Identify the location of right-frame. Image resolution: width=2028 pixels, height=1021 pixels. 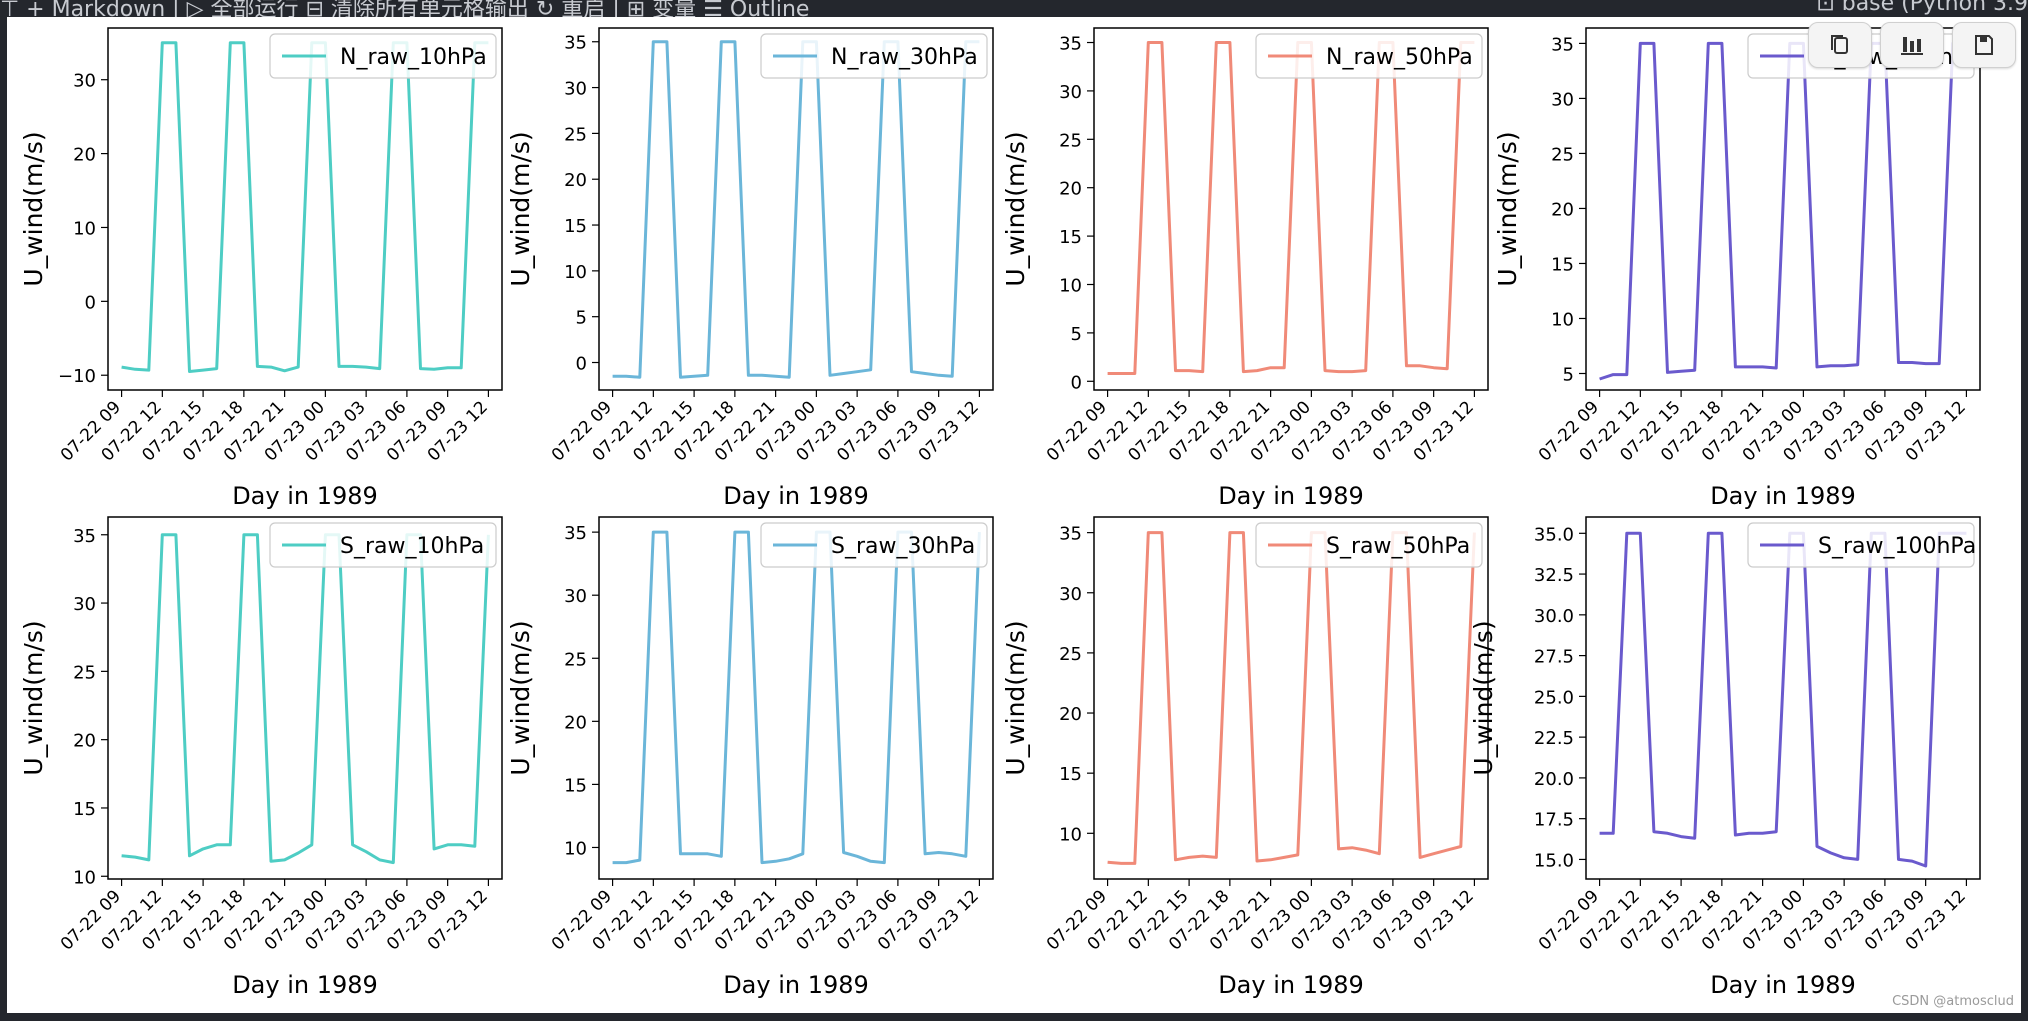
(2024, 519).